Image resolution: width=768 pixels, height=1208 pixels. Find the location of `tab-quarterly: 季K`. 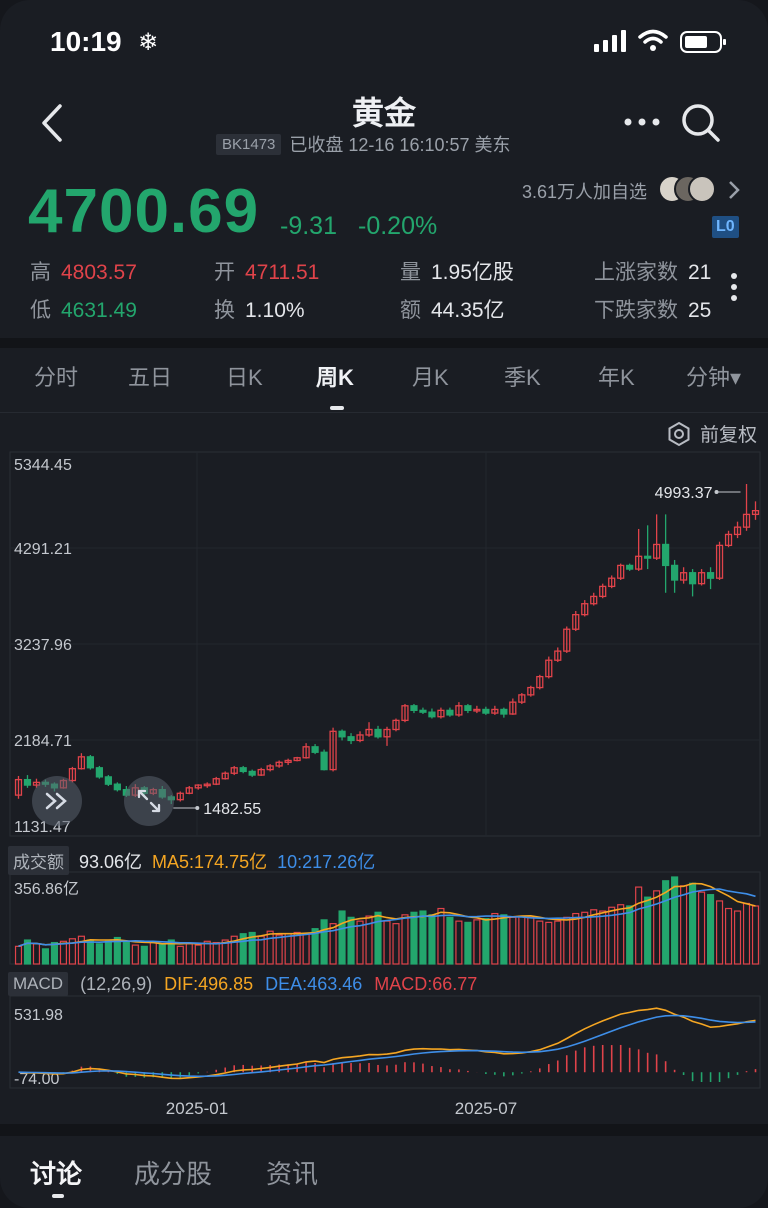

tab-quarterly: 季K is located at coordinates (522, 377).